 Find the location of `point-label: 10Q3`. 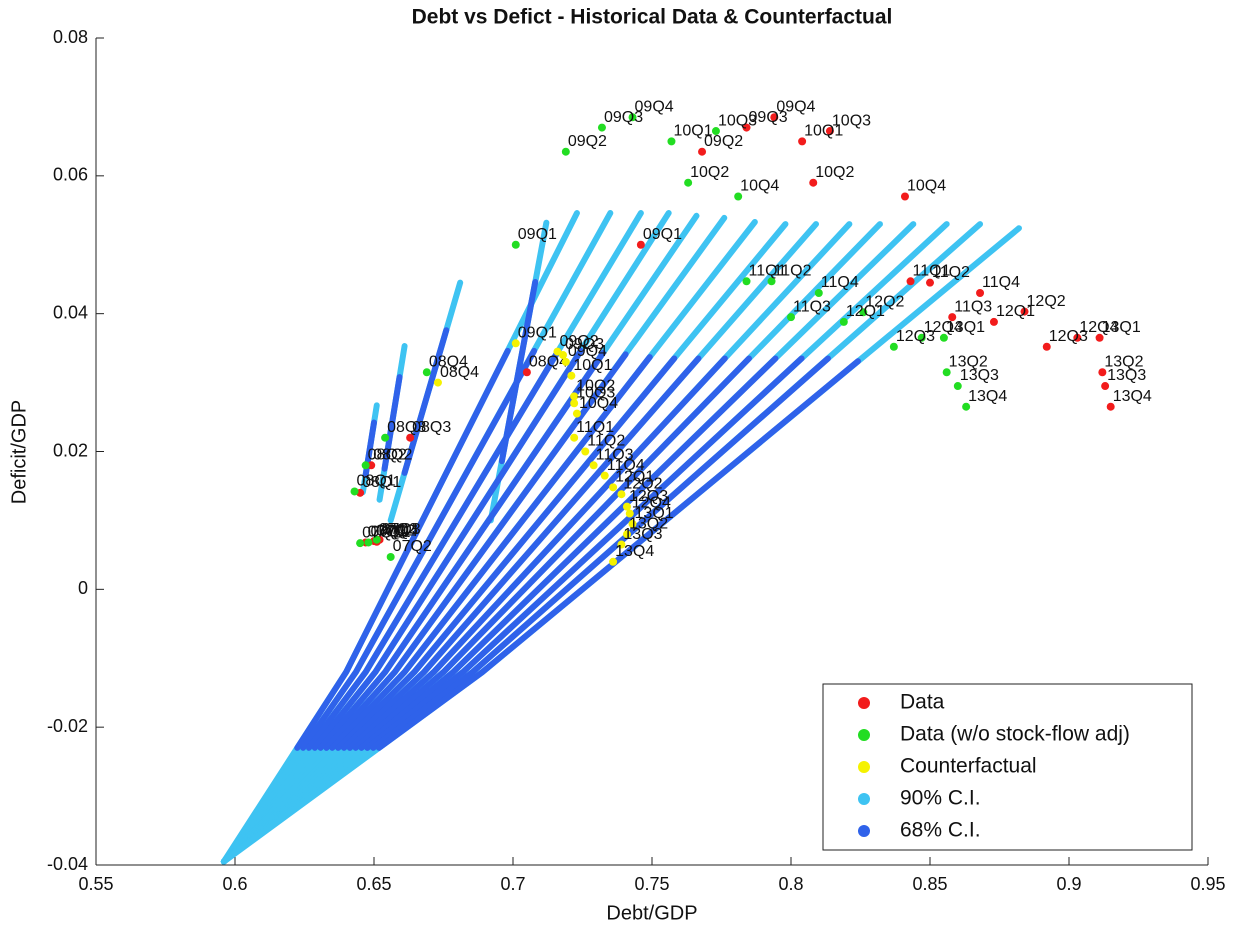

point-label: 10Q3 is located at coordinates (737, 120).